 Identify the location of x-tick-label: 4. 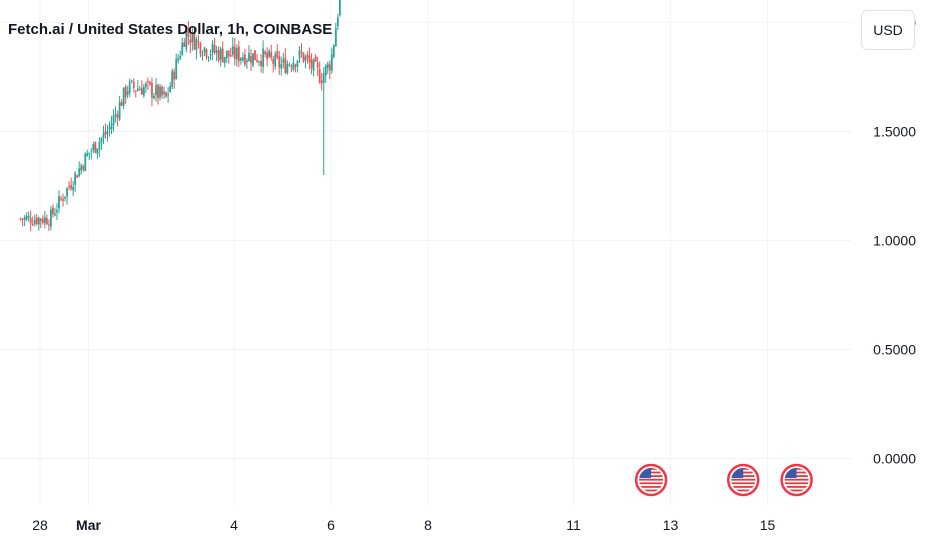
(234, 525).